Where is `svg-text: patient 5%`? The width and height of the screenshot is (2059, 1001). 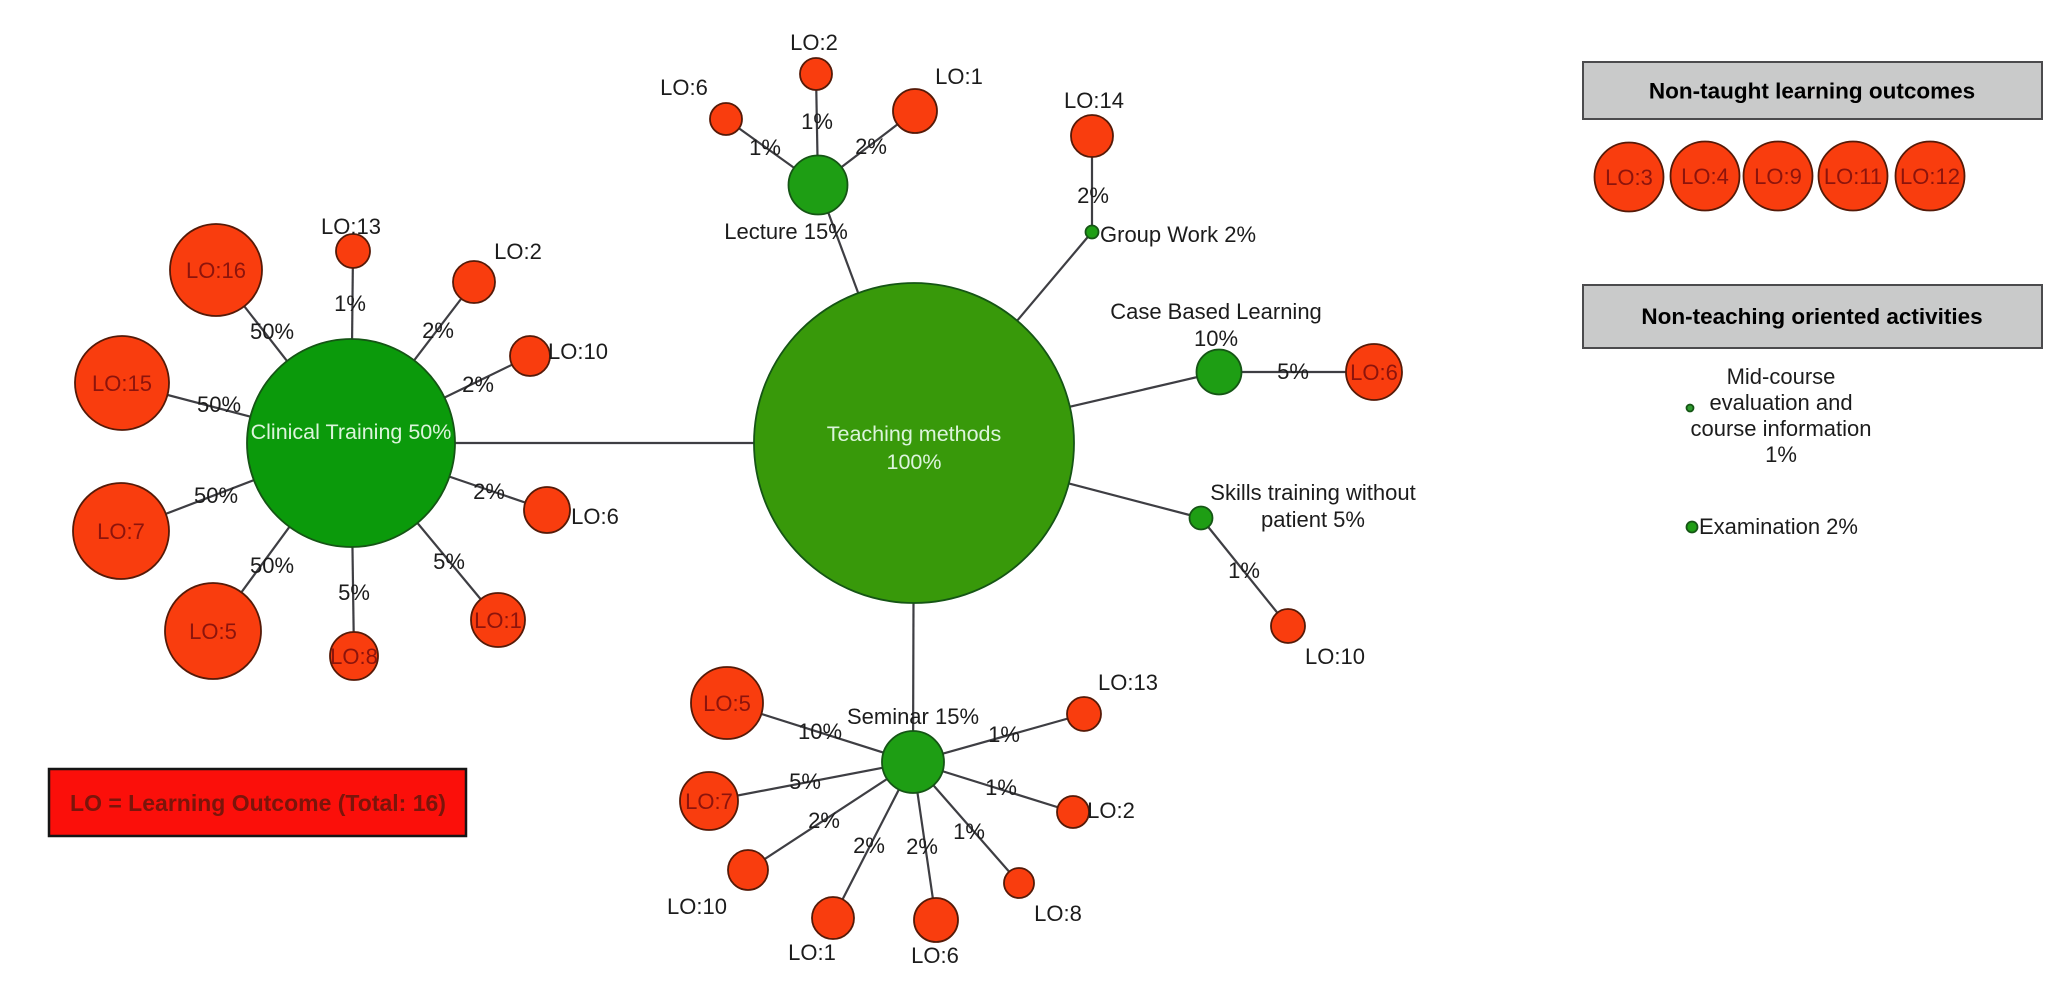 svg-text: patient 5% is located at coordinates (1313, 519).